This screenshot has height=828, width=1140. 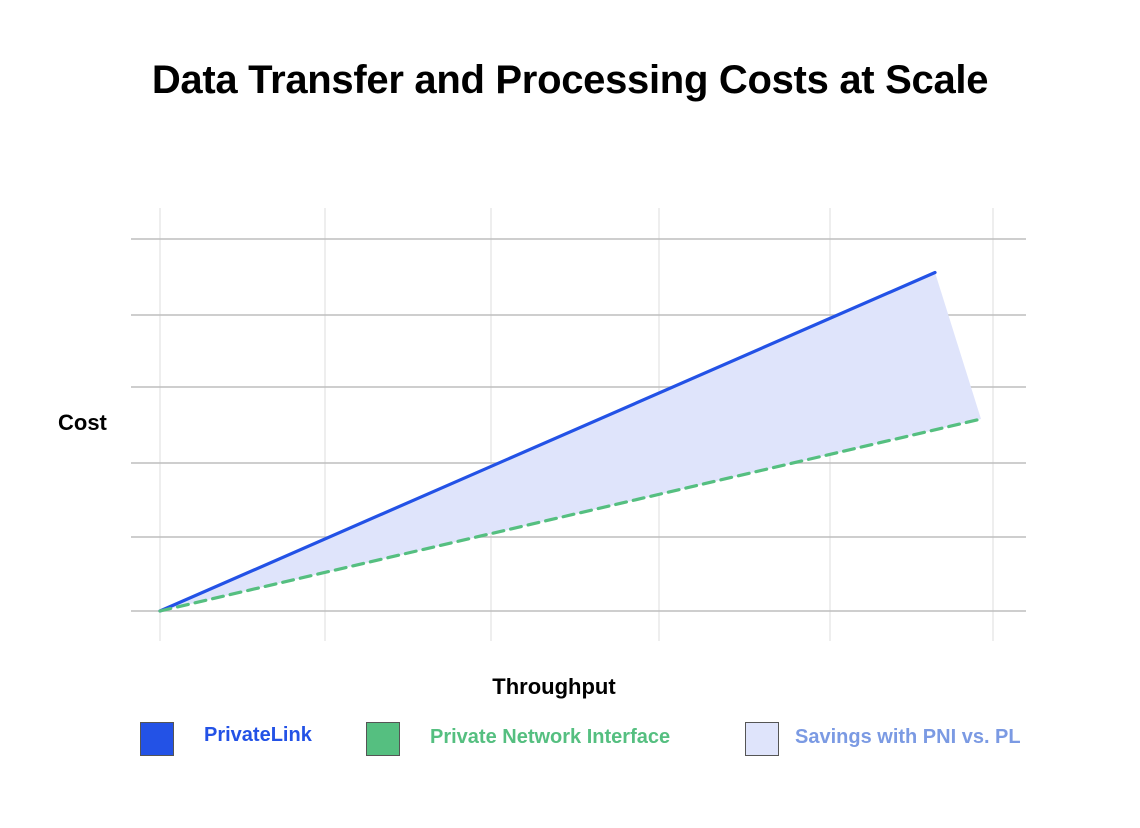 I want to click on legend-label-privatelink: PrivateLink, so click(x=258, y=735).